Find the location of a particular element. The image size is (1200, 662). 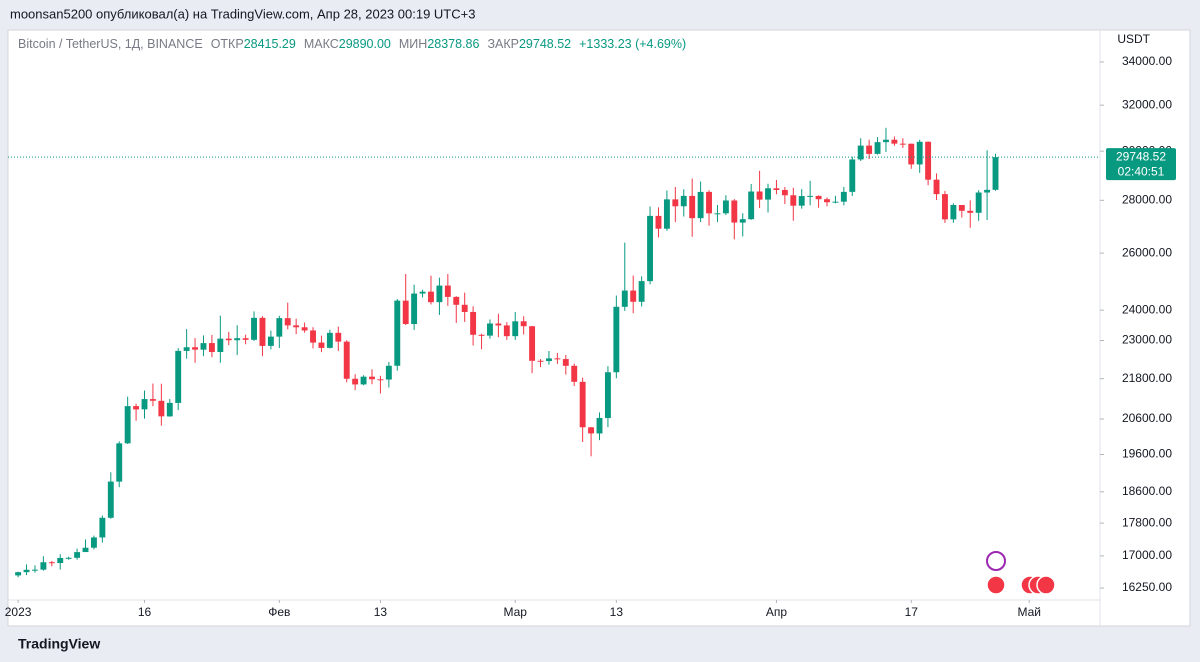

y-tick-label: 19600.00 is located at coordinates (1147, 454).